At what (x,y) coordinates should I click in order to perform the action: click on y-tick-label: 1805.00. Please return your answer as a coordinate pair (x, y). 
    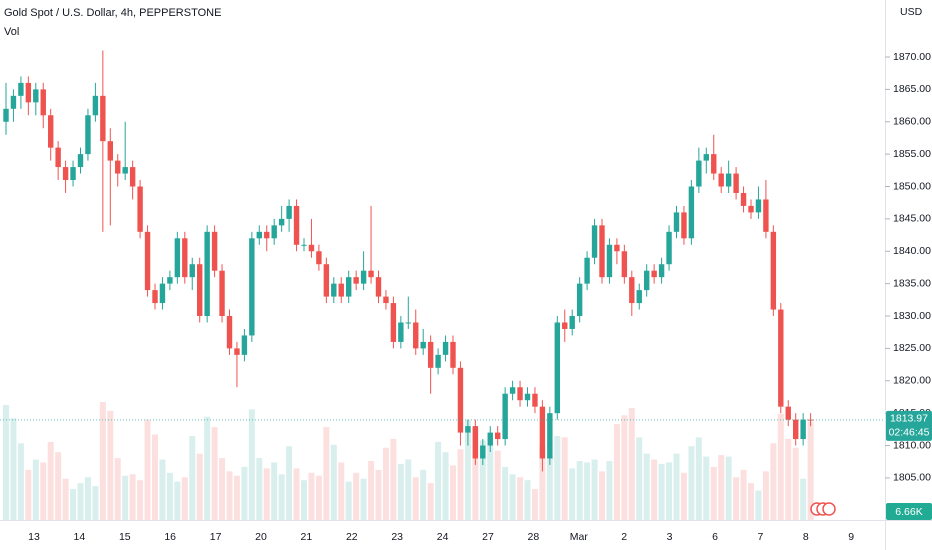
    Looking at the image, I should click on (912, 478).